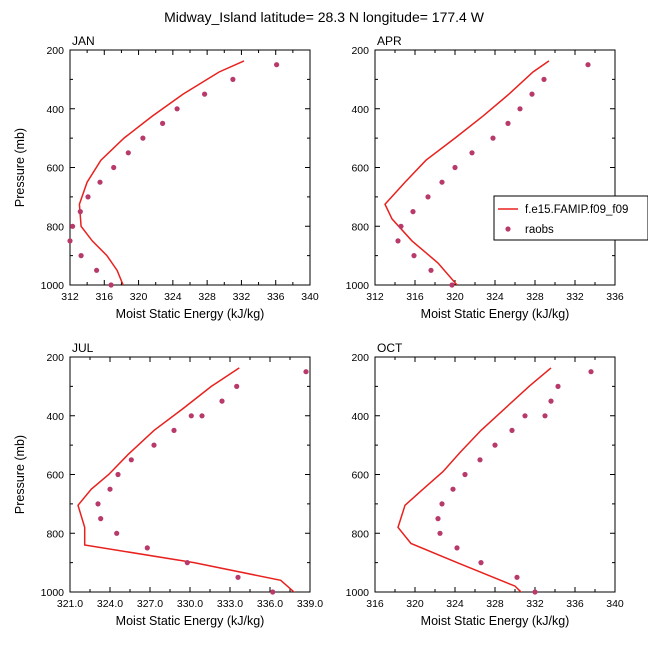 Image resolution: width=648 pixels, height=653 pixels. I want to click on legend-label: raobs, so click(539, 230).